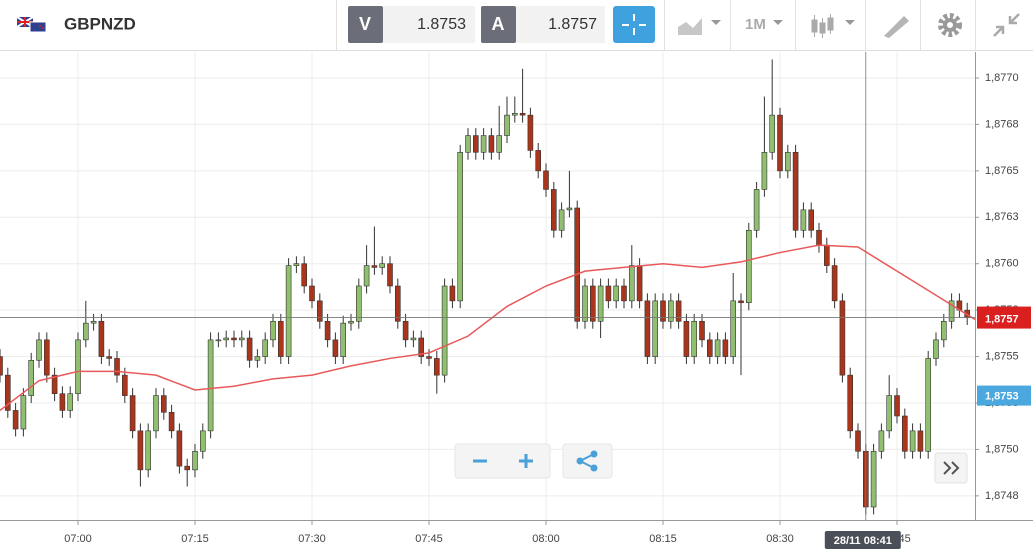 The image size is (1033, 558). What do you see at coordinates (755, 24) in the screenshot?
I see `timeframe: 1M` at bounding box center [755, 24].